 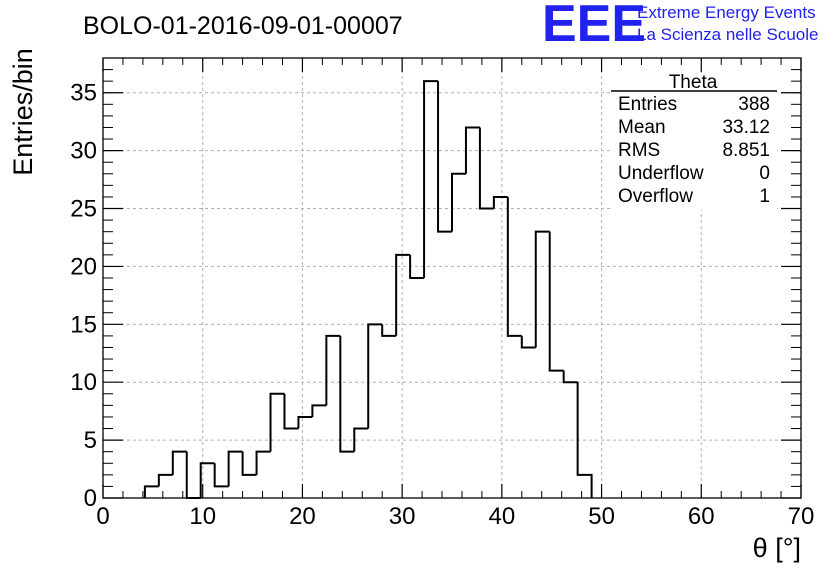 What do you see at coordinates (647, 104) in the screenshot?
I see `stats-label-entries: Entries` at bounding box center [647, 104].